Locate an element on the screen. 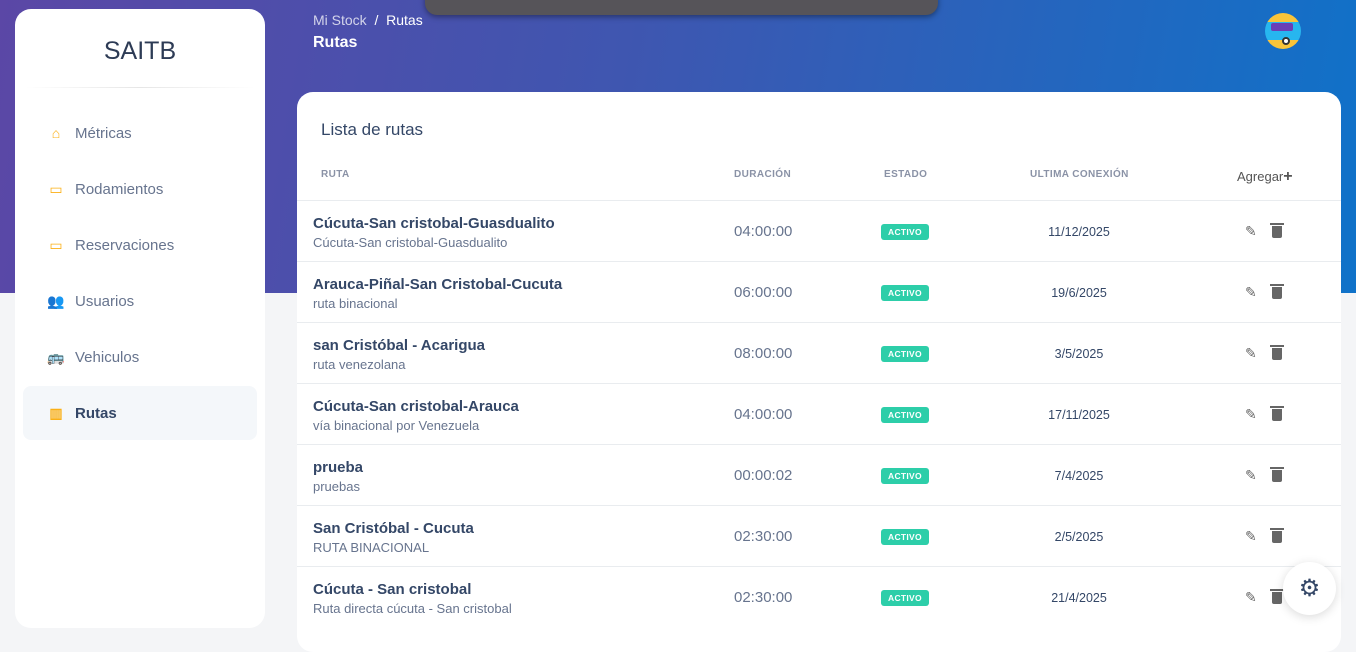  sidebar-item-label: Usuarios is located at coordinates (105, 301).